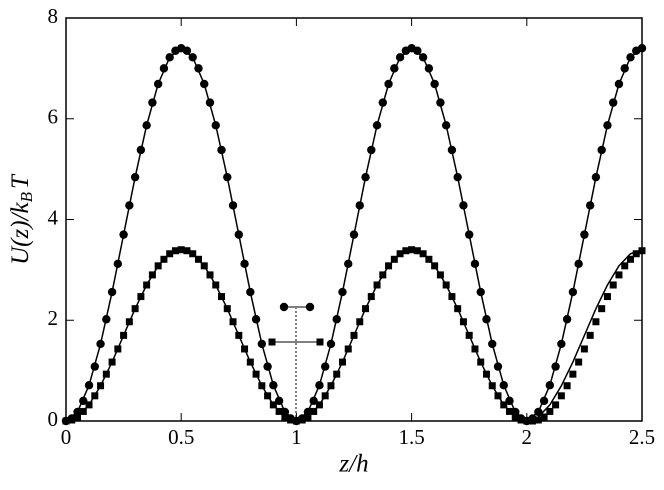  What do you see at coordinates (53, 16) in the screenshot?
I see `y-tick-label: 8` at bounding box center [53, 16].